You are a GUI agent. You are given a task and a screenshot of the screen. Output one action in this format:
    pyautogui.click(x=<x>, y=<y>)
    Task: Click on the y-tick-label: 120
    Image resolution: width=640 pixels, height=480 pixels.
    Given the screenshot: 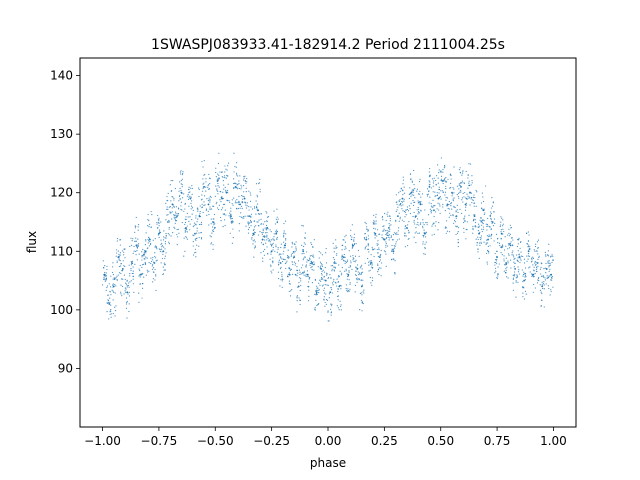 What is the action you would take?
    pyautogui.click(x=61, y=193)
    